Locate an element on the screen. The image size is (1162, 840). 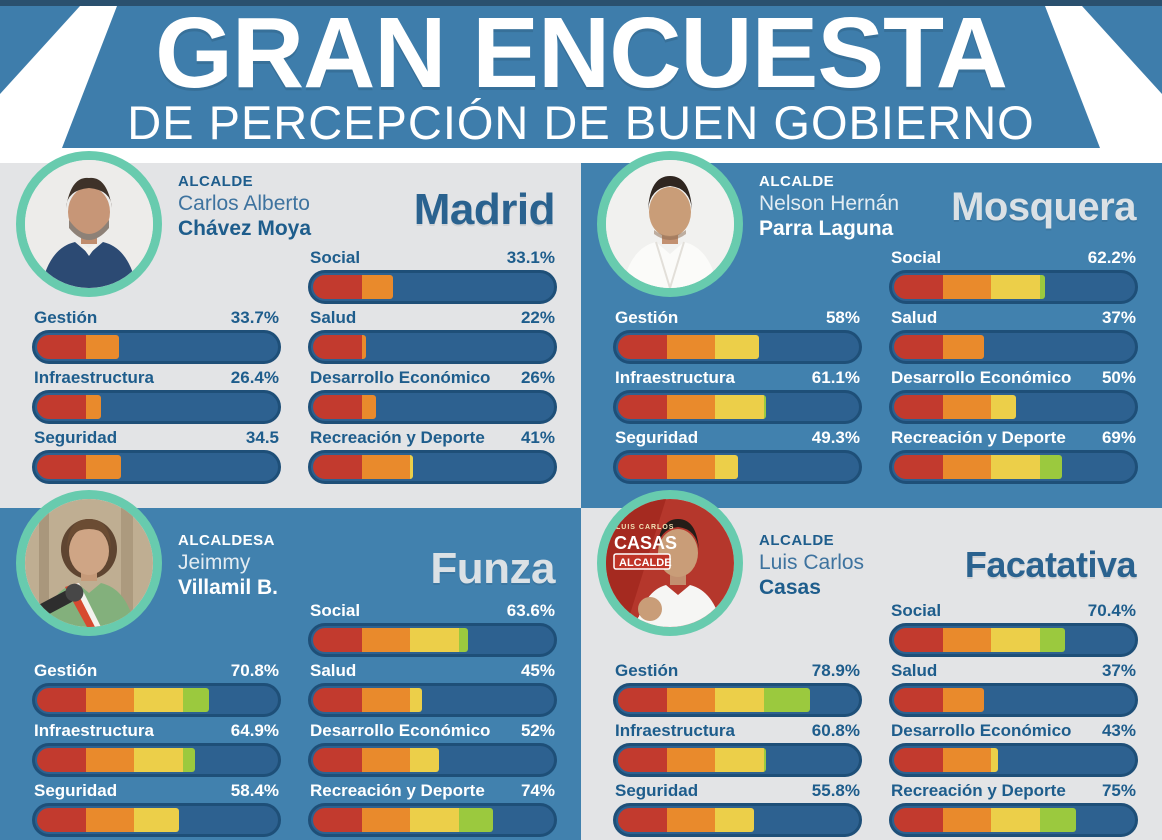
mayor-avatar-mosquera is located at coordinates (670, 224).